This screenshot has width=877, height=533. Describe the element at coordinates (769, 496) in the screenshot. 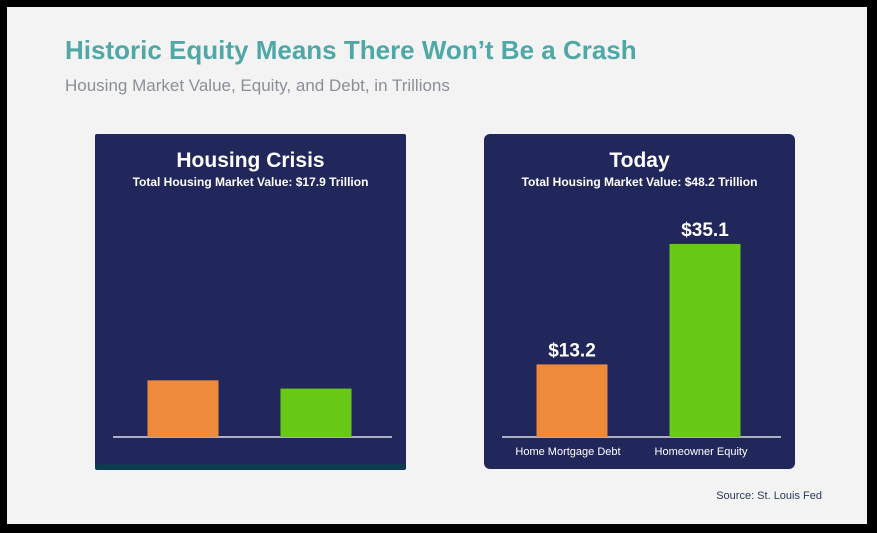

I see `source-note: Source: St. Louis Fed` at that location.